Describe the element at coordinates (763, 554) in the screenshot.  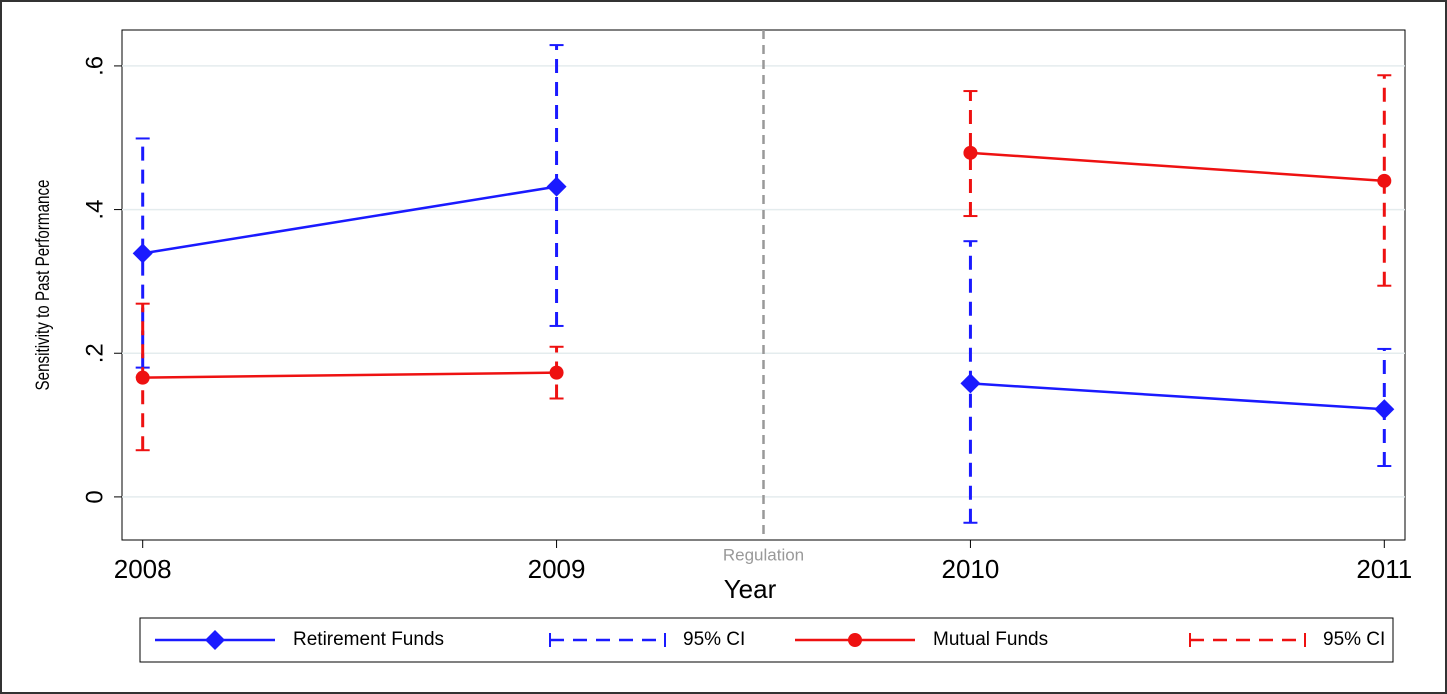
I see `regulation-label: Regulation` at that location.